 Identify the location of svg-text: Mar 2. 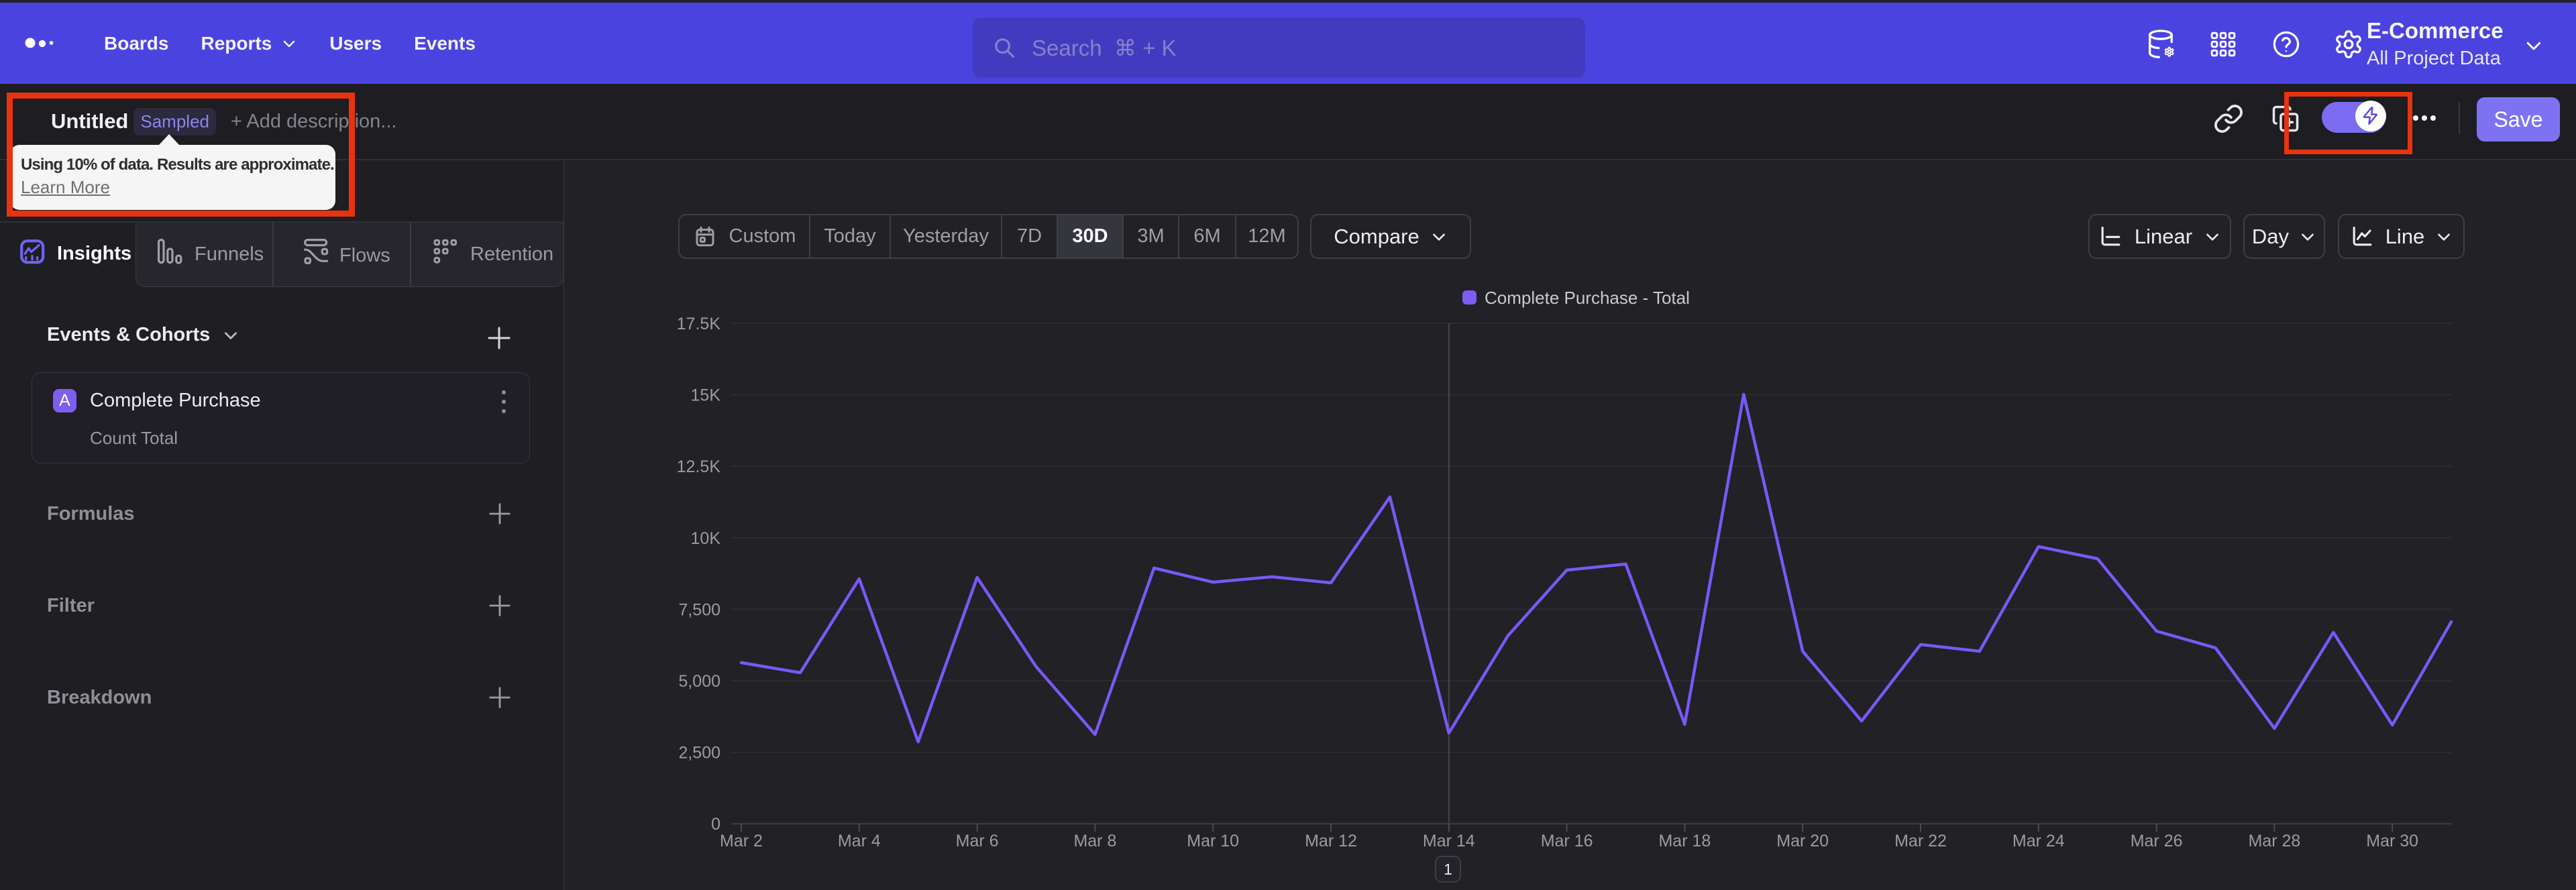
(741, 841).